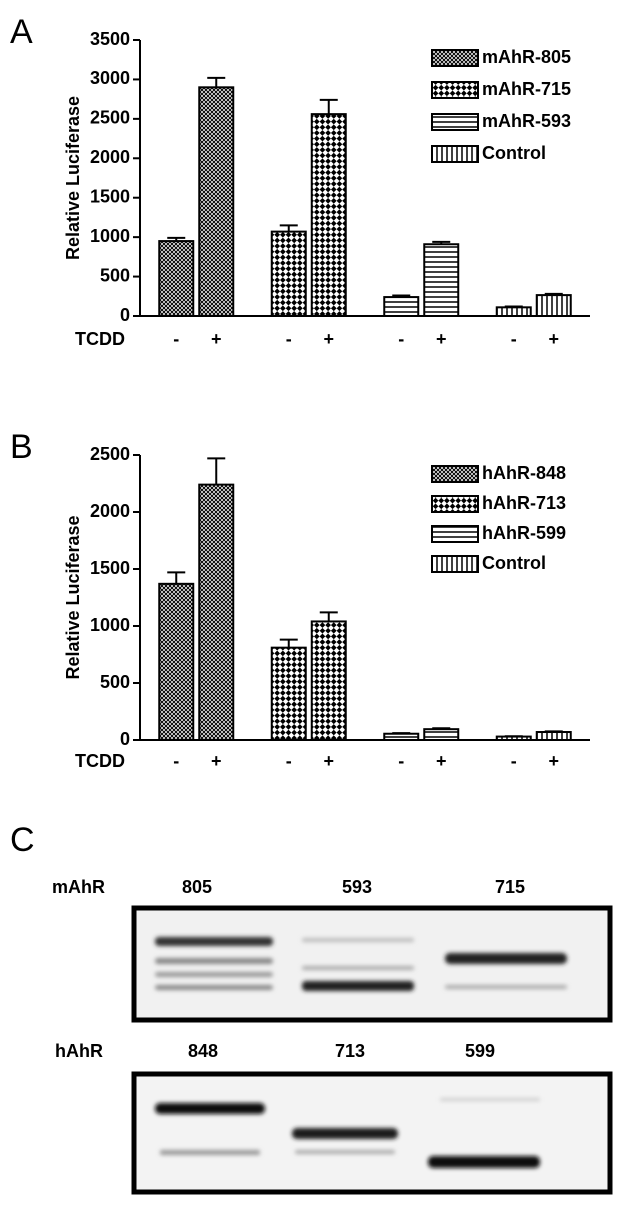  Describe the element at coordinates (197, 887) in the screenshot. I see `lane-label: 805` at that location.